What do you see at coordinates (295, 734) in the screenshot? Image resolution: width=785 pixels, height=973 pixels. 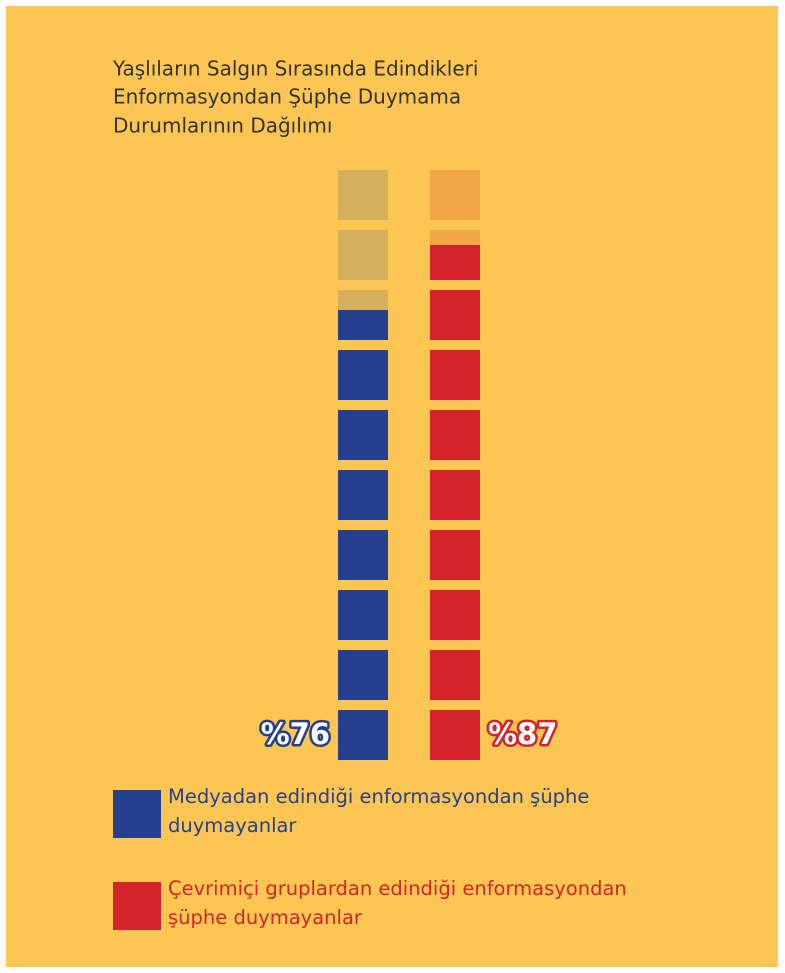 I see `value-label: %76` at bounding box center [295, 734].